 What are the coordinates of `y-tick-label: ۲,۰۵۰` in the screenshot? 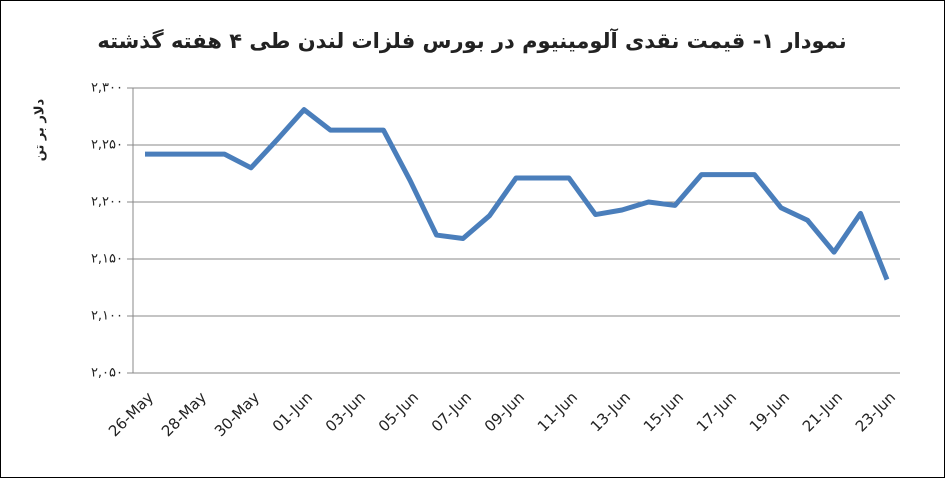 It's located at (107, 373).